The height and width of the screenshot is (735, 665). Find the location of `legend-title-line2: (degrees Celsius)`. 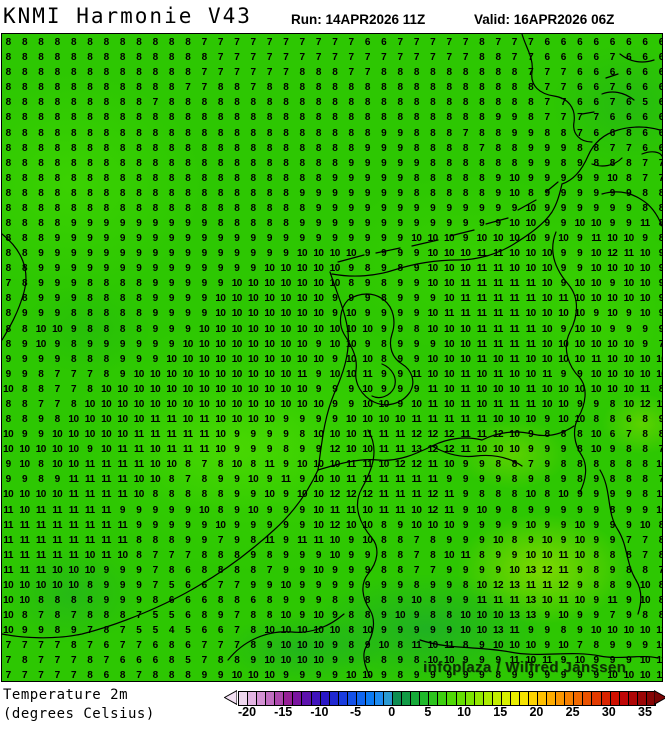

legend-title-line2: (degrees Celsius) is located at coordinates (79, 714).